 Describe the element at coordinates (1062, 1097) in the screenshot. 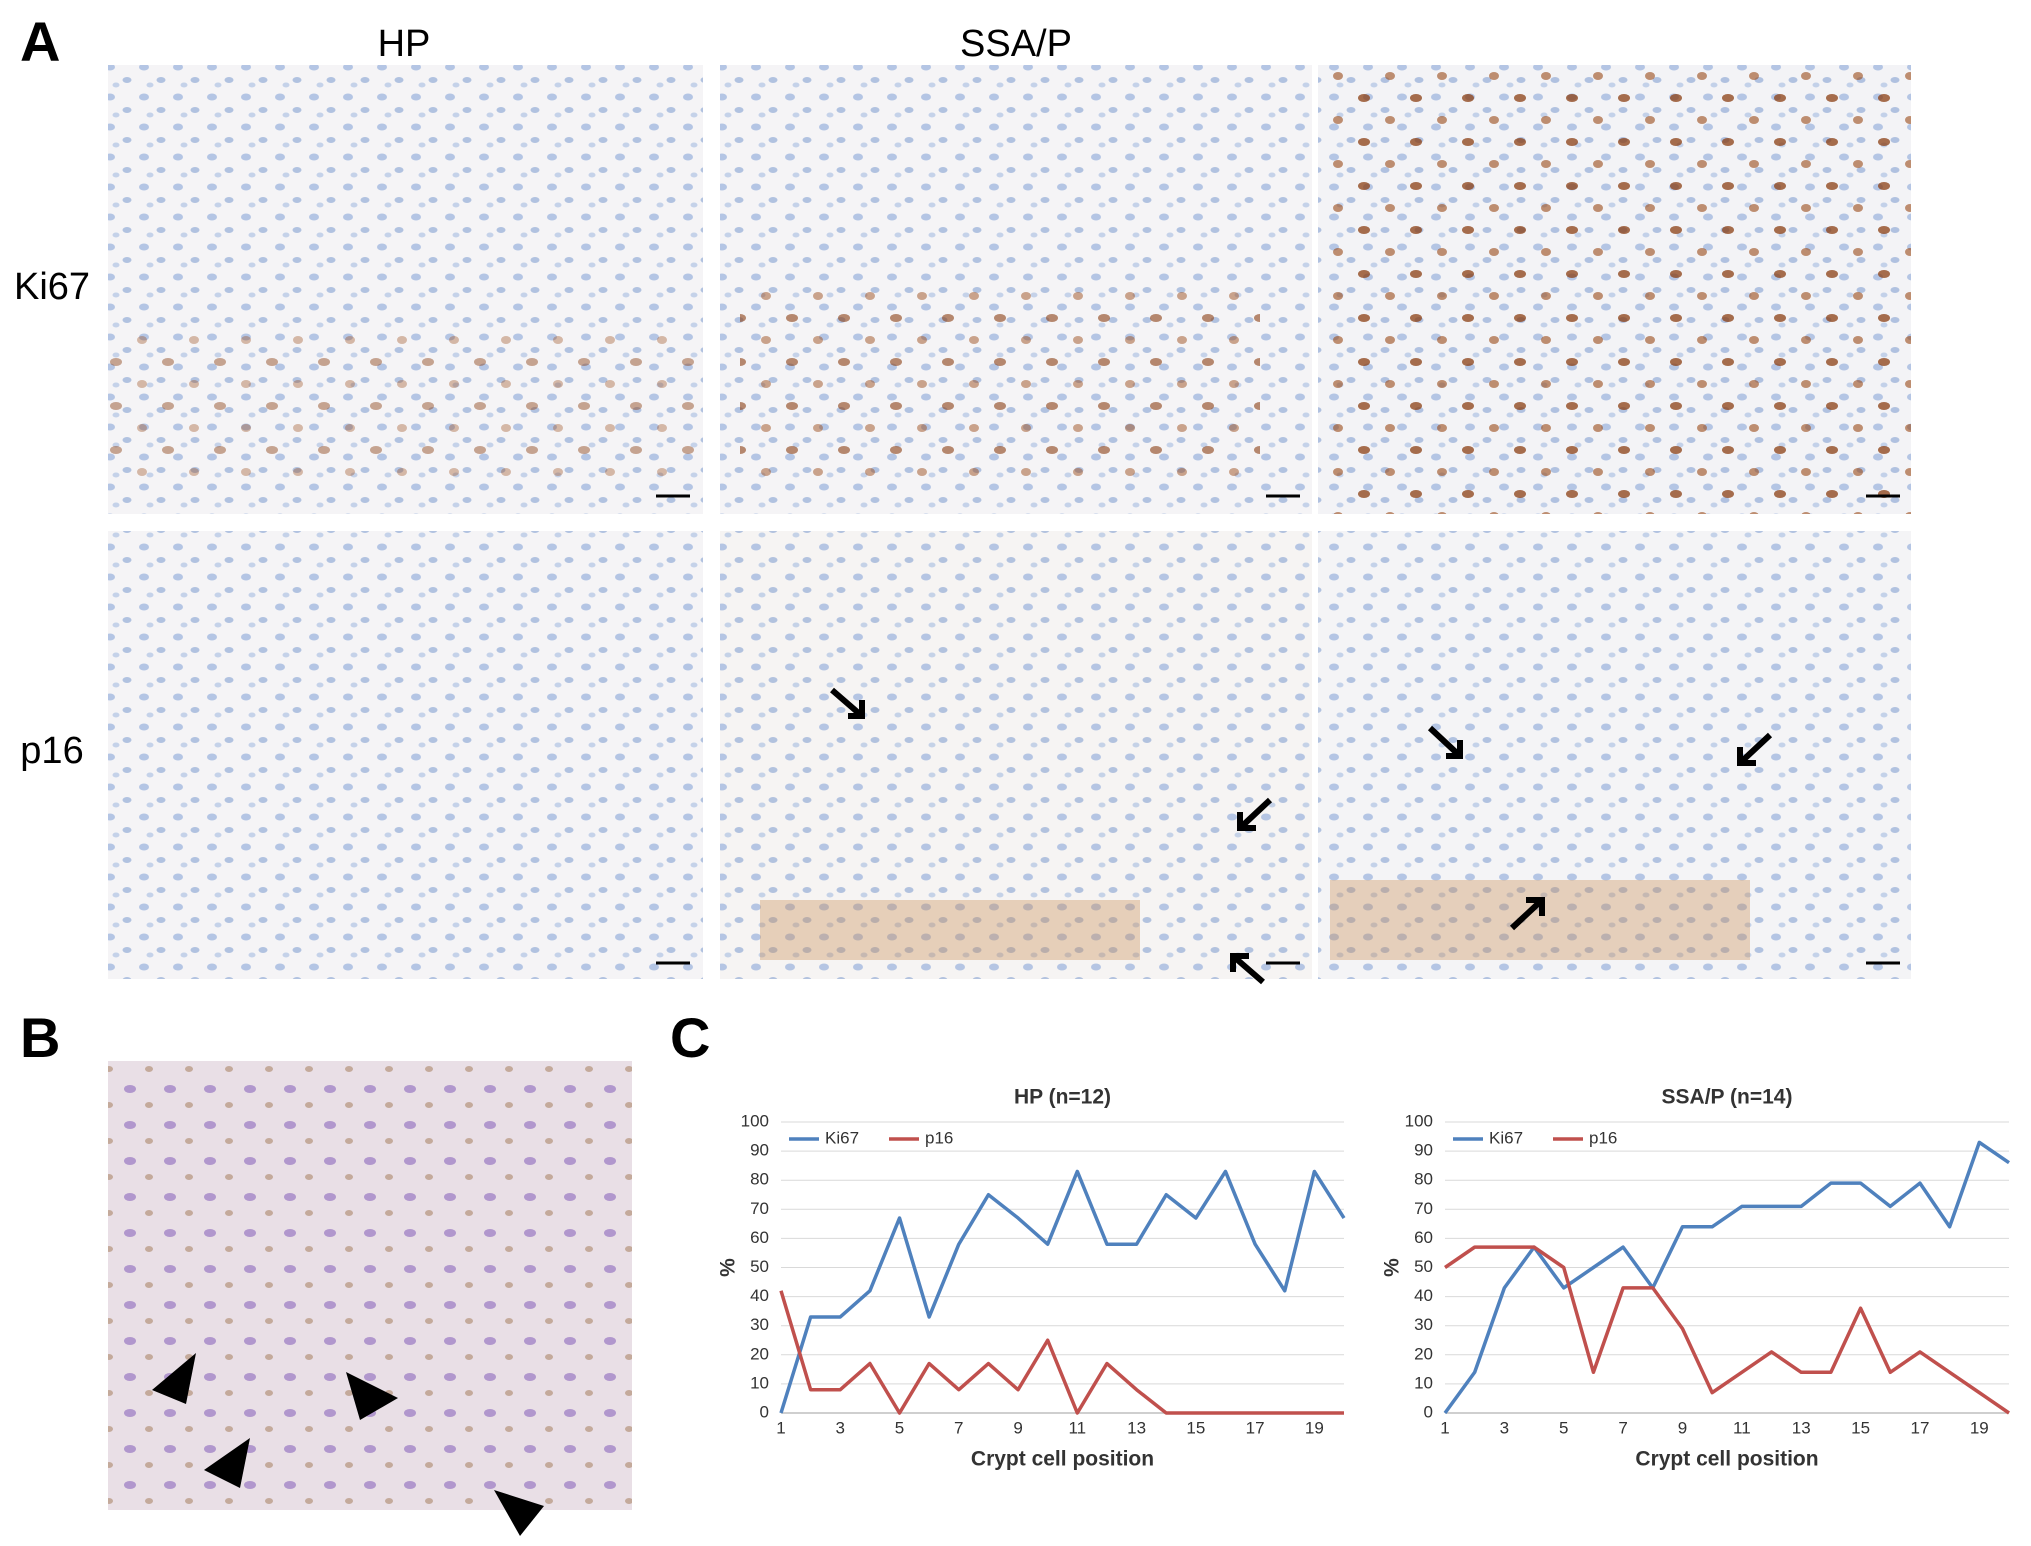

I see `chart-title: HP (n=12)` at that location.